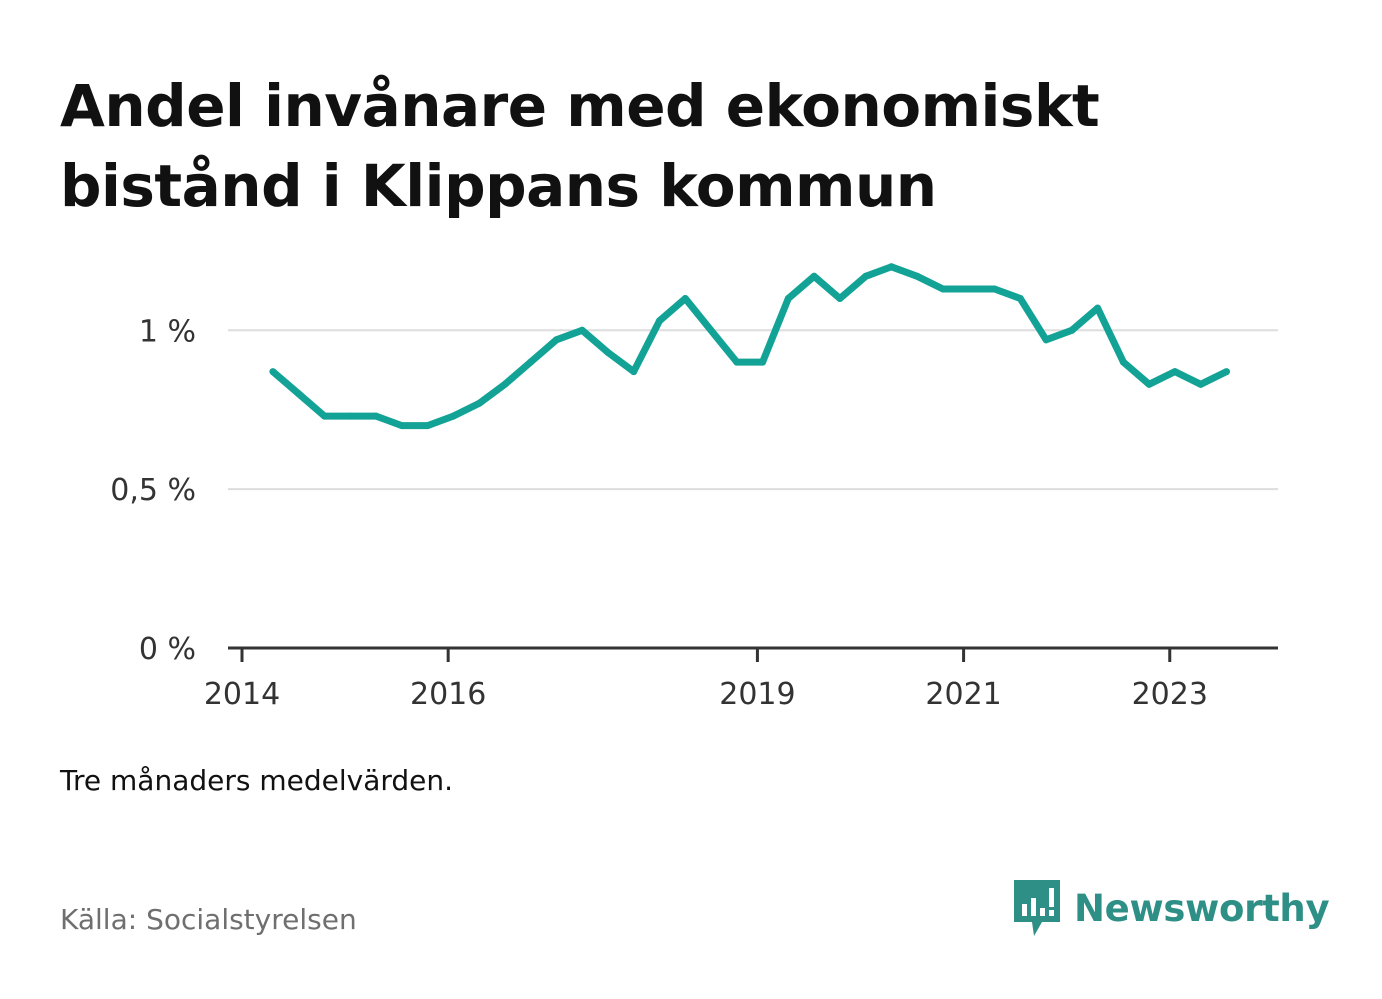  I want to click on y-axis-labels: 0 % 0,5 % 1 %, so click(153, 490).